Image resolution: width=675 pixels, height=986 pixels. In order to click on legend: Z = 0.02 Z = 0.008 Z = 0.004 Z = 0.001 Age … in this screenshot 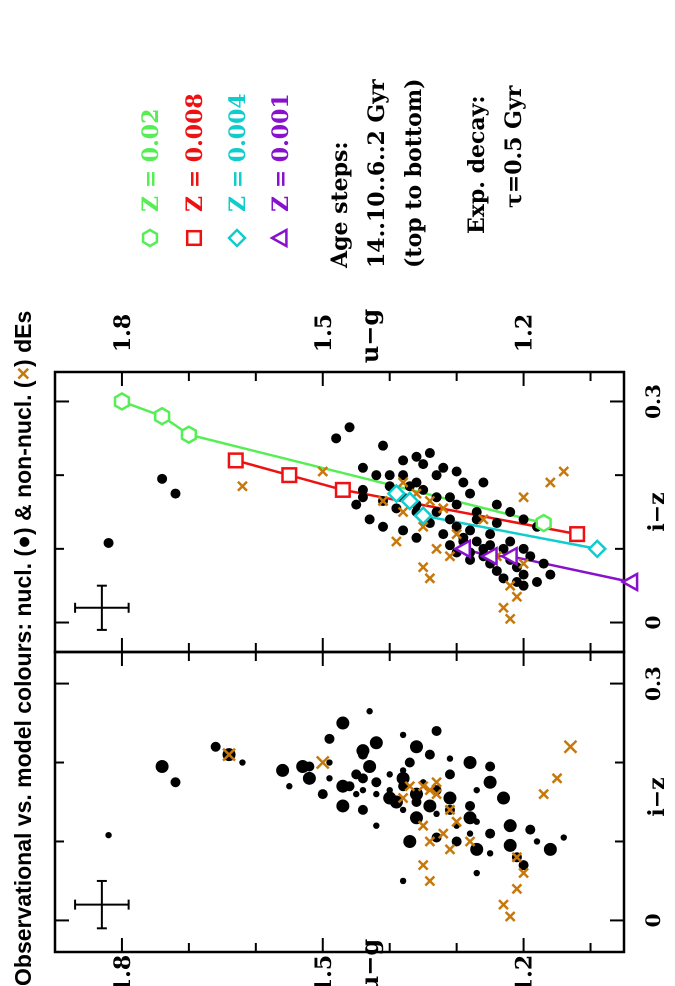, I will do `click(332, 173)`.